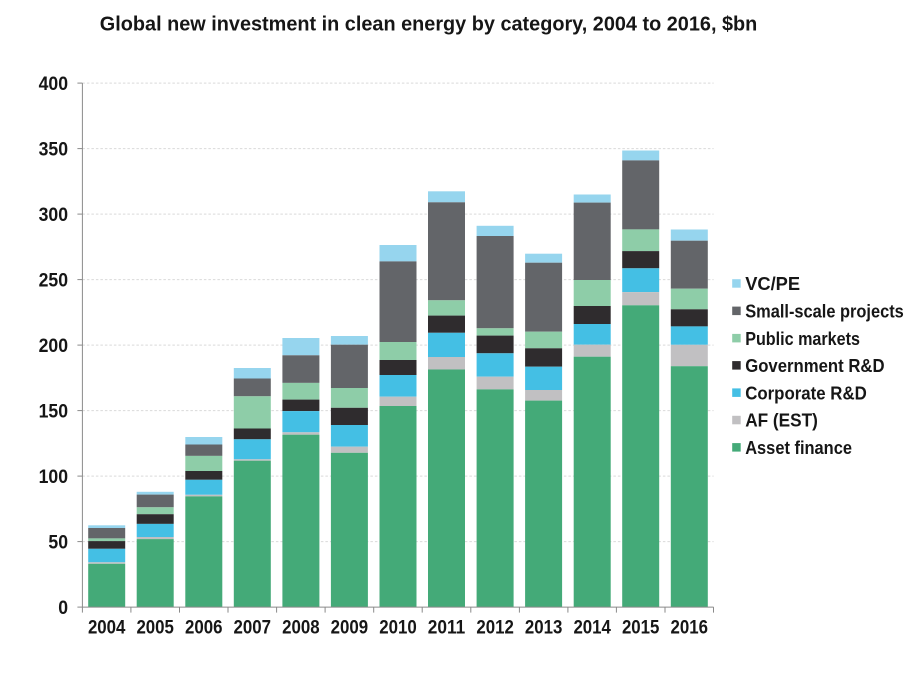  Describe the element at coordinates (814, 365) in the screenshot. I see `svg-text: Government R&D` at that location.